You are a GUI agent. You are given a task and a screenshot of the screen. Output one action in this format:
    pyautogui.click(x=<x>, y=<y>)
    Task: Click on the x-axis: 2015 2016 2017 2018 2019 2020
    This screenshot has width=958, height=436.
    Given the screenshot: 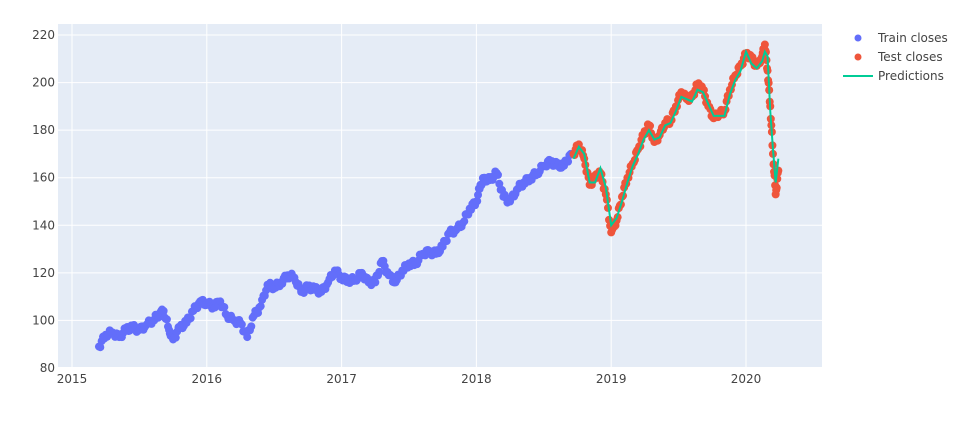 What is the action you would take?
    pyautogui.click(x=409, y=379)
    